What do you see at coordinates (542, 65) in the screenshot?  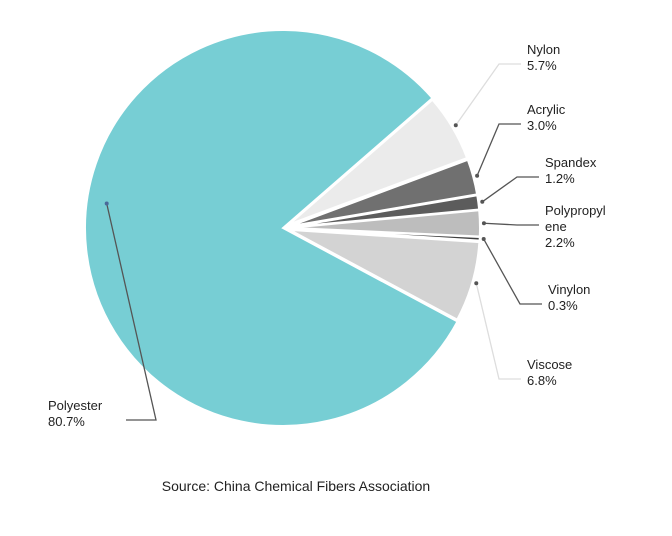 I see `slice-value: 5.7%` at bounding box center [542, 65].